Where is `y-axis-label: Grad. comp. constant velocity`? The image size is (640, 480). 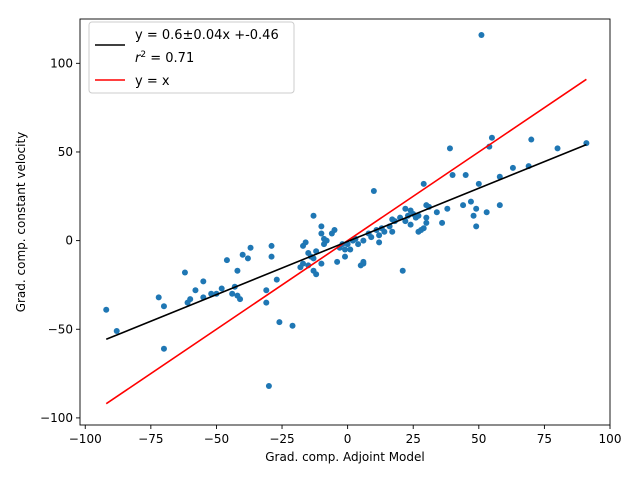
y-axis-label: Grad. comp. constant velocity is located at coordinates (21, 222).